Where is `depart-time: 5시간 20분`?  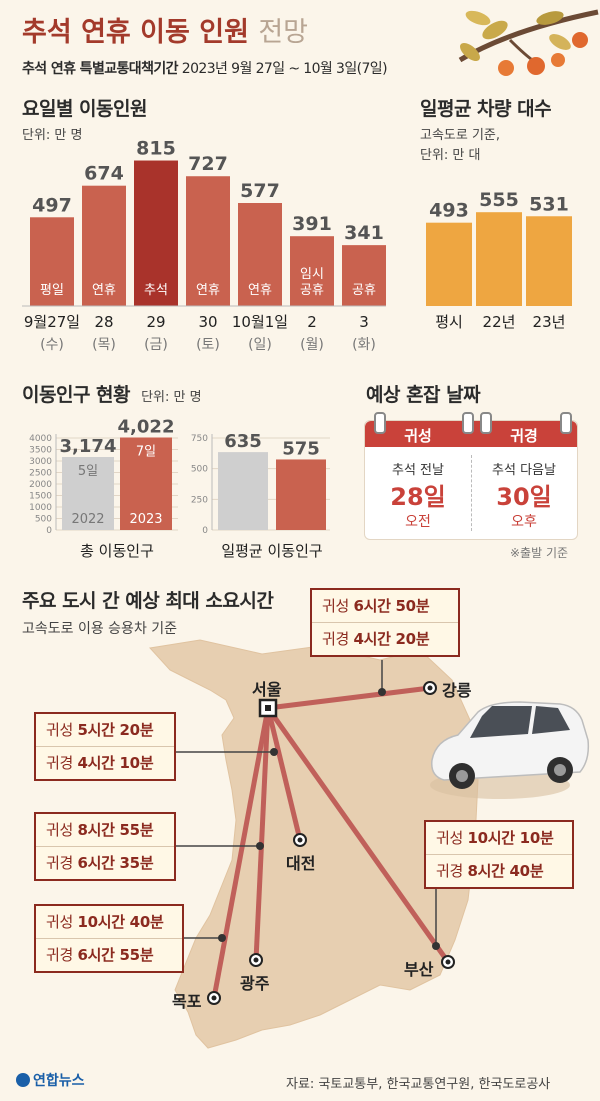
depart-time: 5시간 20분 is located at coordinates (115, 730).